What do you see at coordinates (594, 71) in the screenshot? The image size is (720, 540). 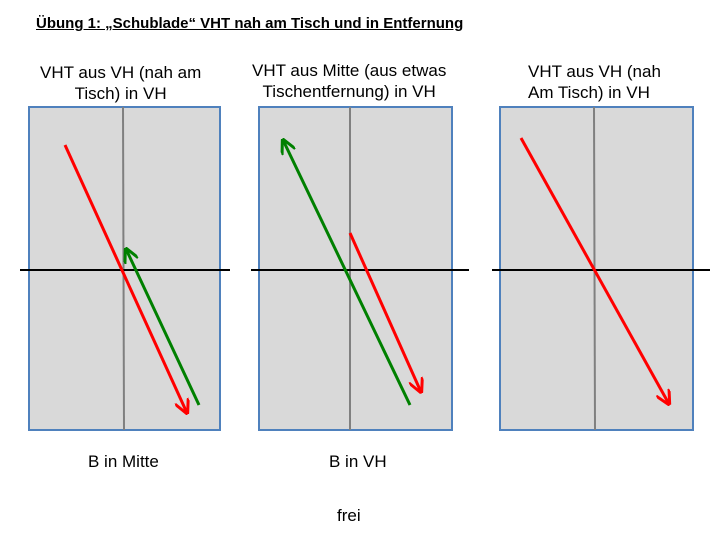 I see `panel-3-heading-line-1: VHT aus VH (nah` at bounding box center [594, 71].